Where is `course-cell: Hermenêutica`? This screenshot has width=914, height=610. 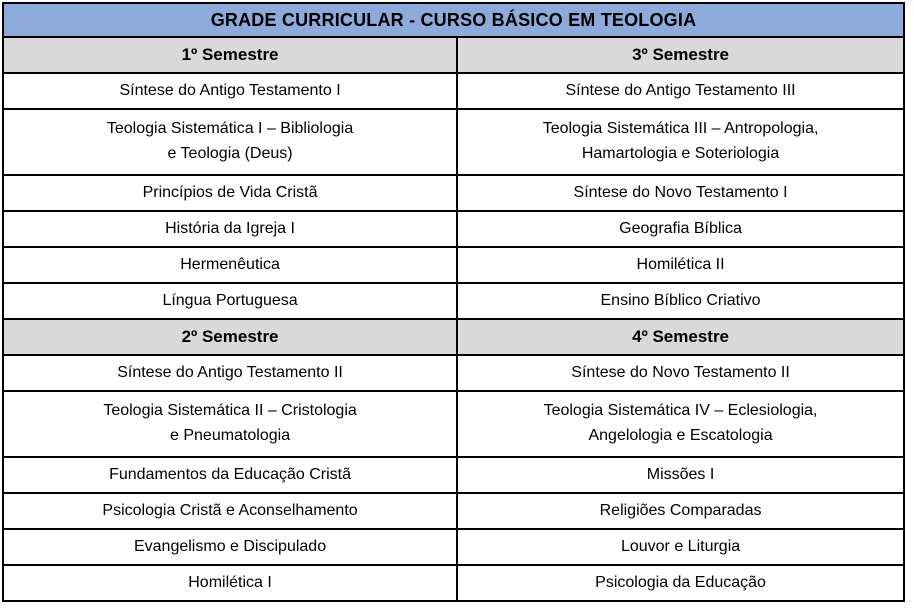
course-cell: Hermenêutica is located at coordinates (230, 265).